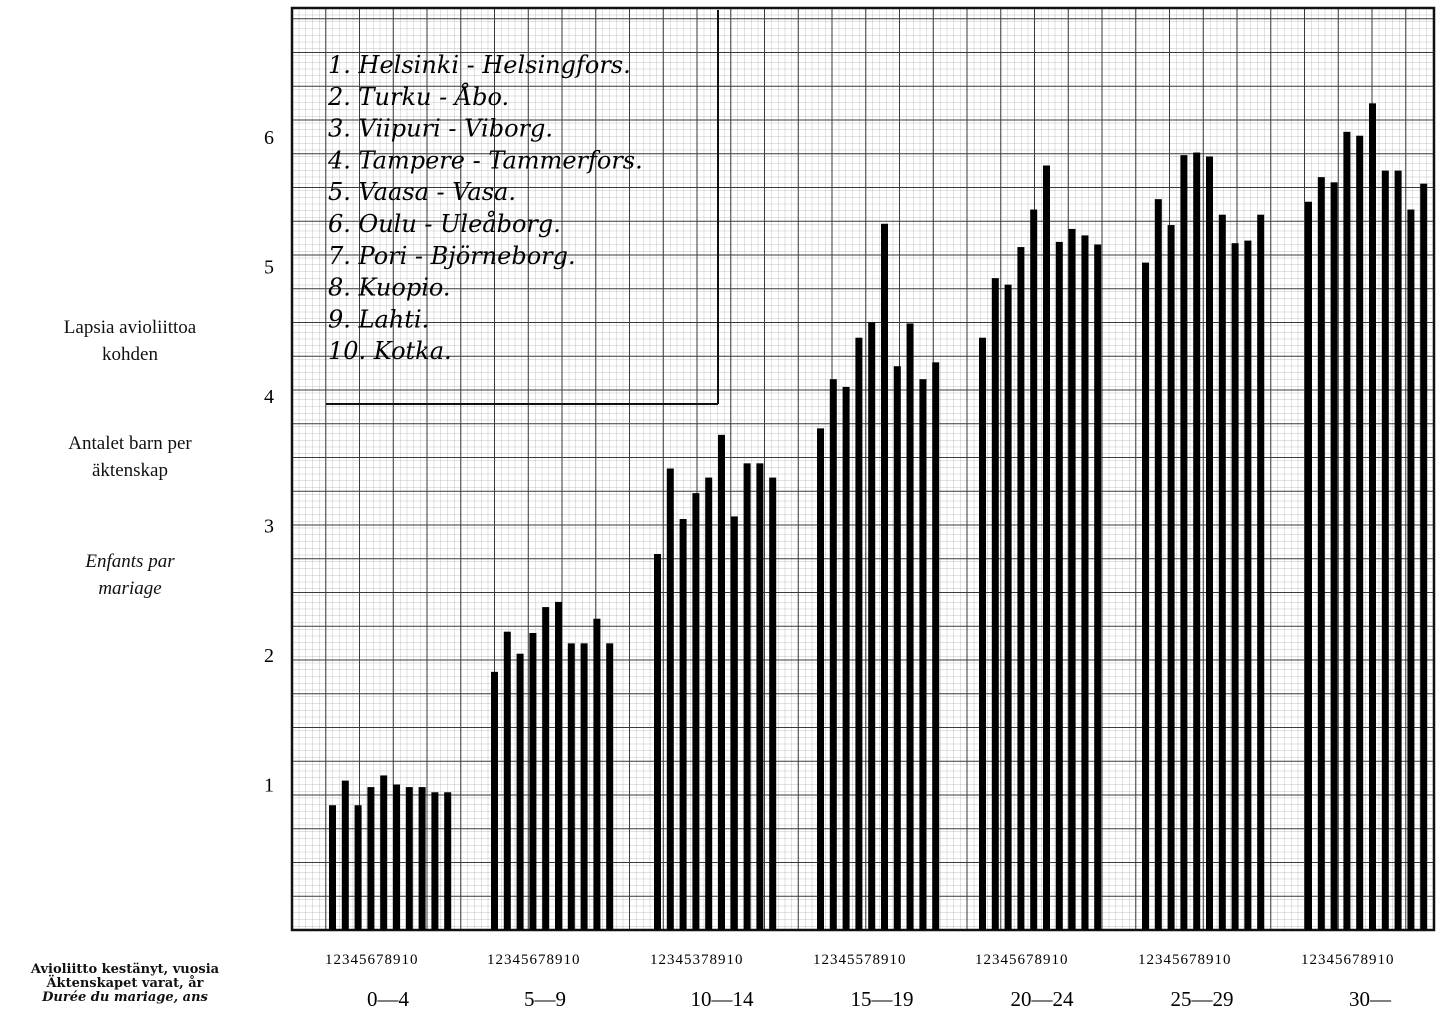 The image size is (1440, 1018). I want to click on y-tick-label: 2, so click(269, 656).